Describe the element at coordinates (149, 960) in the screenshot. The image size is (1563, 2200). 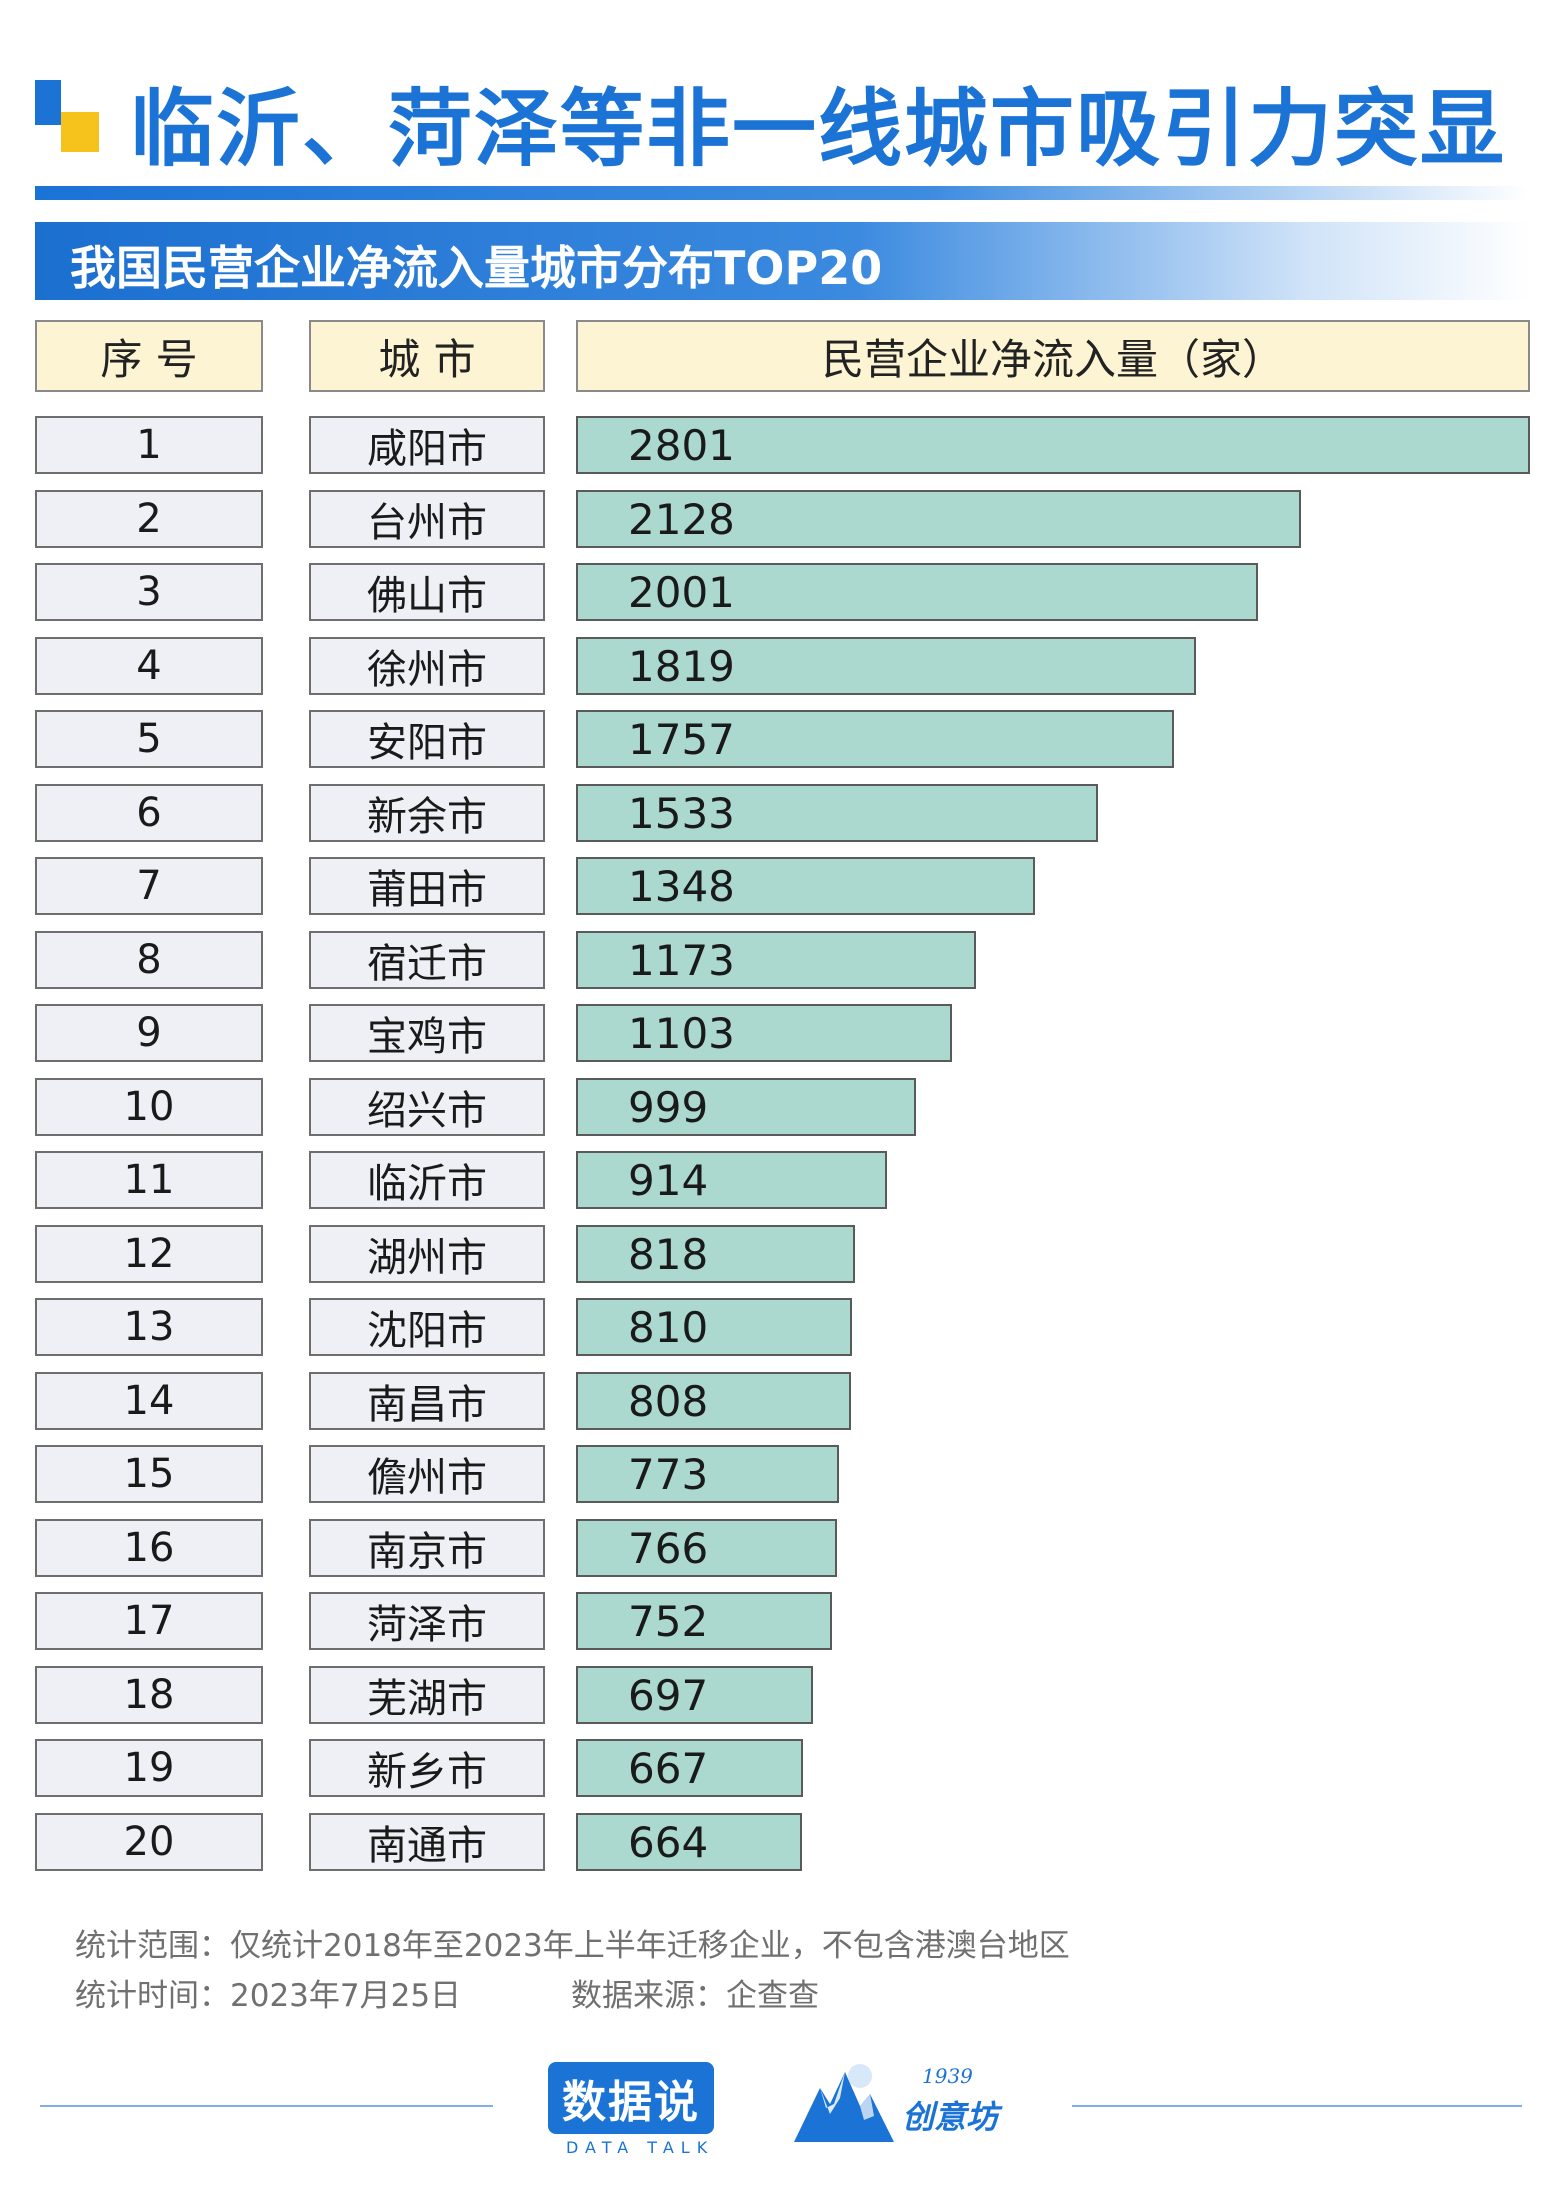
I see `rank-cell: 8` at that location.